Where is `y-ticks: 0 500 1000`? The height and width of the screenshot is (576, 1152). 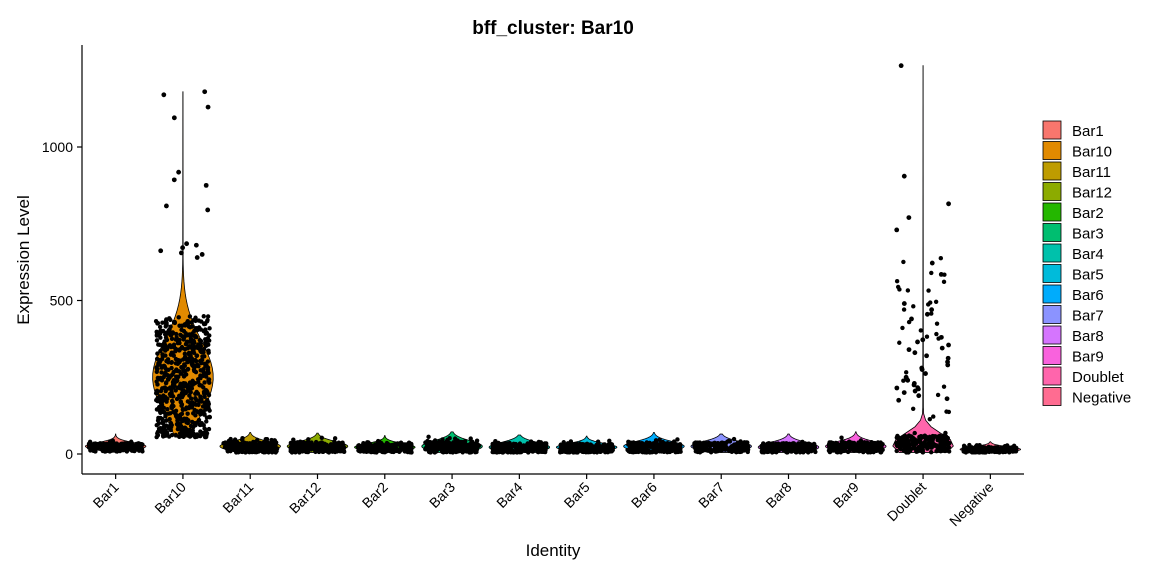 y-ticks: 0 500 1000 is located at coordinates (62, 300).